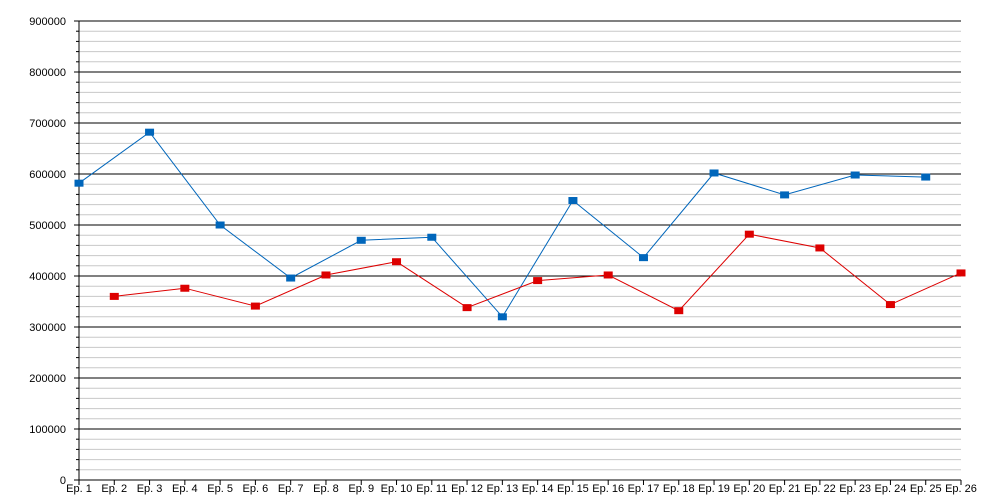  Describe the element at coordinates (538, 489) in the screenshot. I see `x-tick-label: Ep. 14` at that location.